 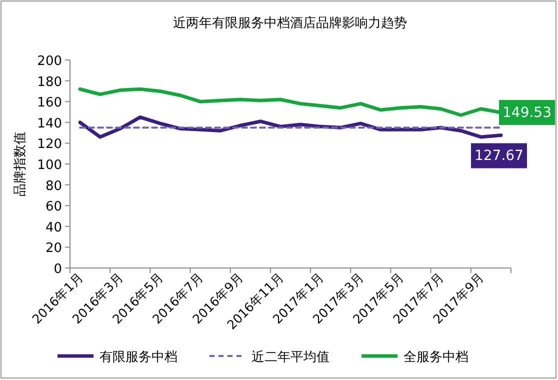 What do you see at coordinates (49, 82) in the screenshot?
I see `y-tick-label: 180` at bounding box center [49, 82].